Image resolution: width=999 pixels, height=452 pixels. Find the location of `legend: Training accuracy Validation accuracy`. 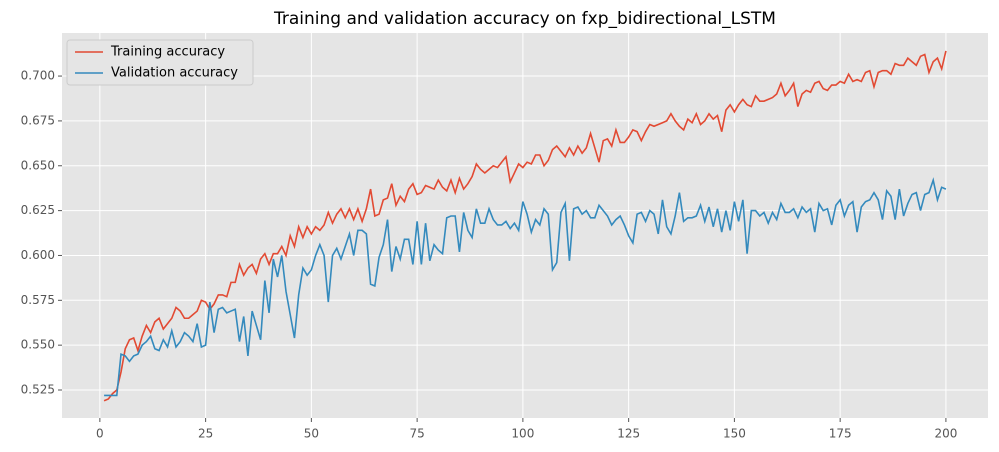

legend: Training accuracy Validation accuracy is located at coordinates (160, 62).